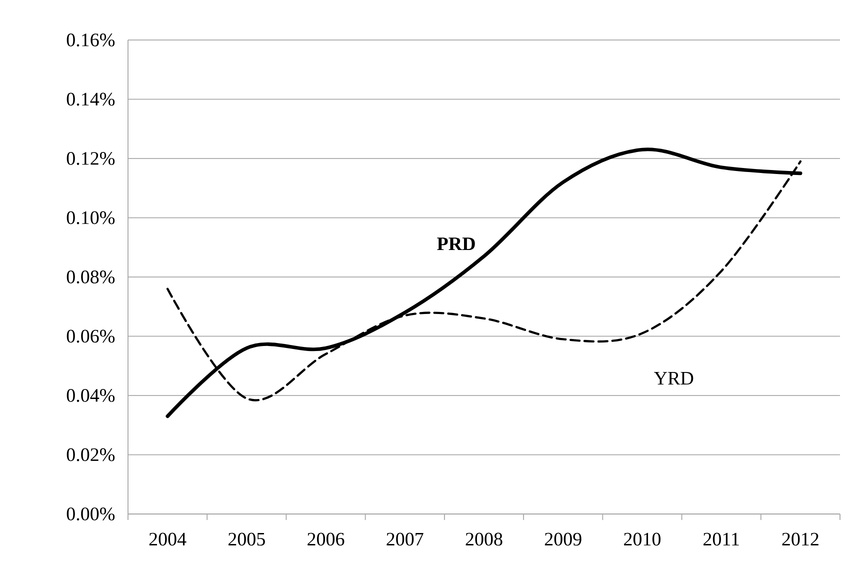 This screenshot has height=577, width=868. What do you see at coordinates (800, 539) in the screenshot?
I see `x-tick-label: 2012` at bounding box center [800, 539].